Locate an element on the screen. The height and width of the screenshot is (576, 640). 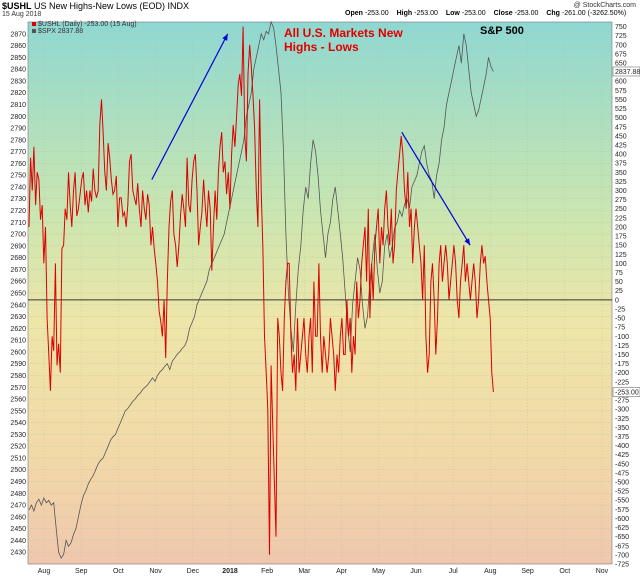
right-tick-label: 650 is located at coordinates (621, 63).